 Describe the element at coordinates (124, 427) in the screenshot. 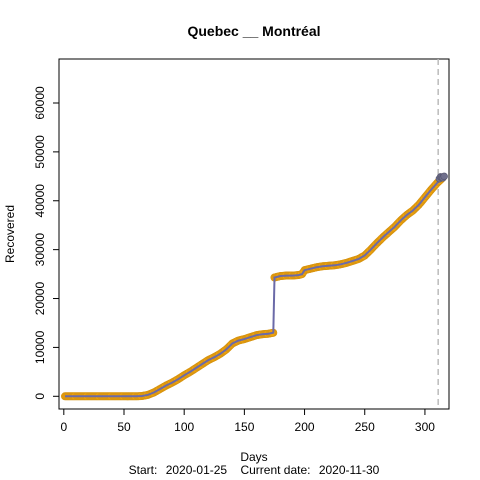

I see `x-tick-label: 50` at that location.